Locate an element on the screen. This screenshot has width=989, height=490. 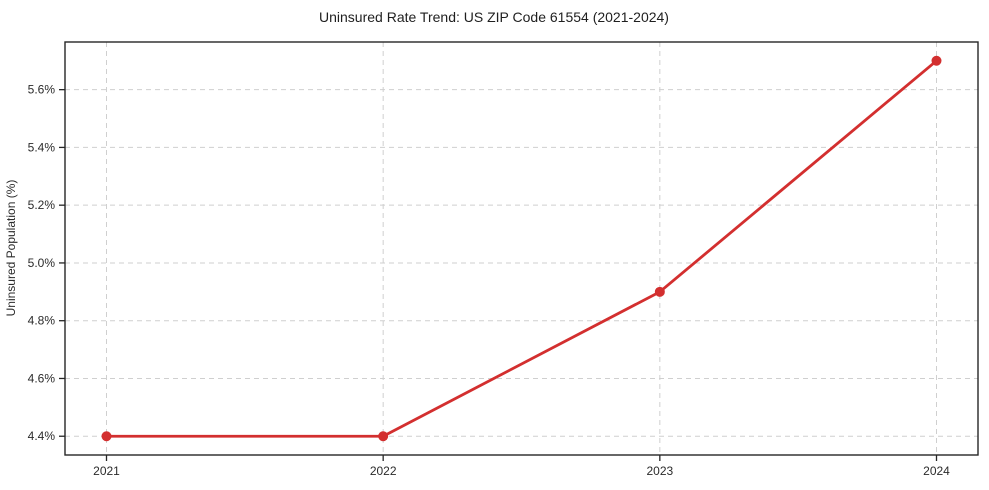
data-point-2024 is located at coordinates (936, 60).